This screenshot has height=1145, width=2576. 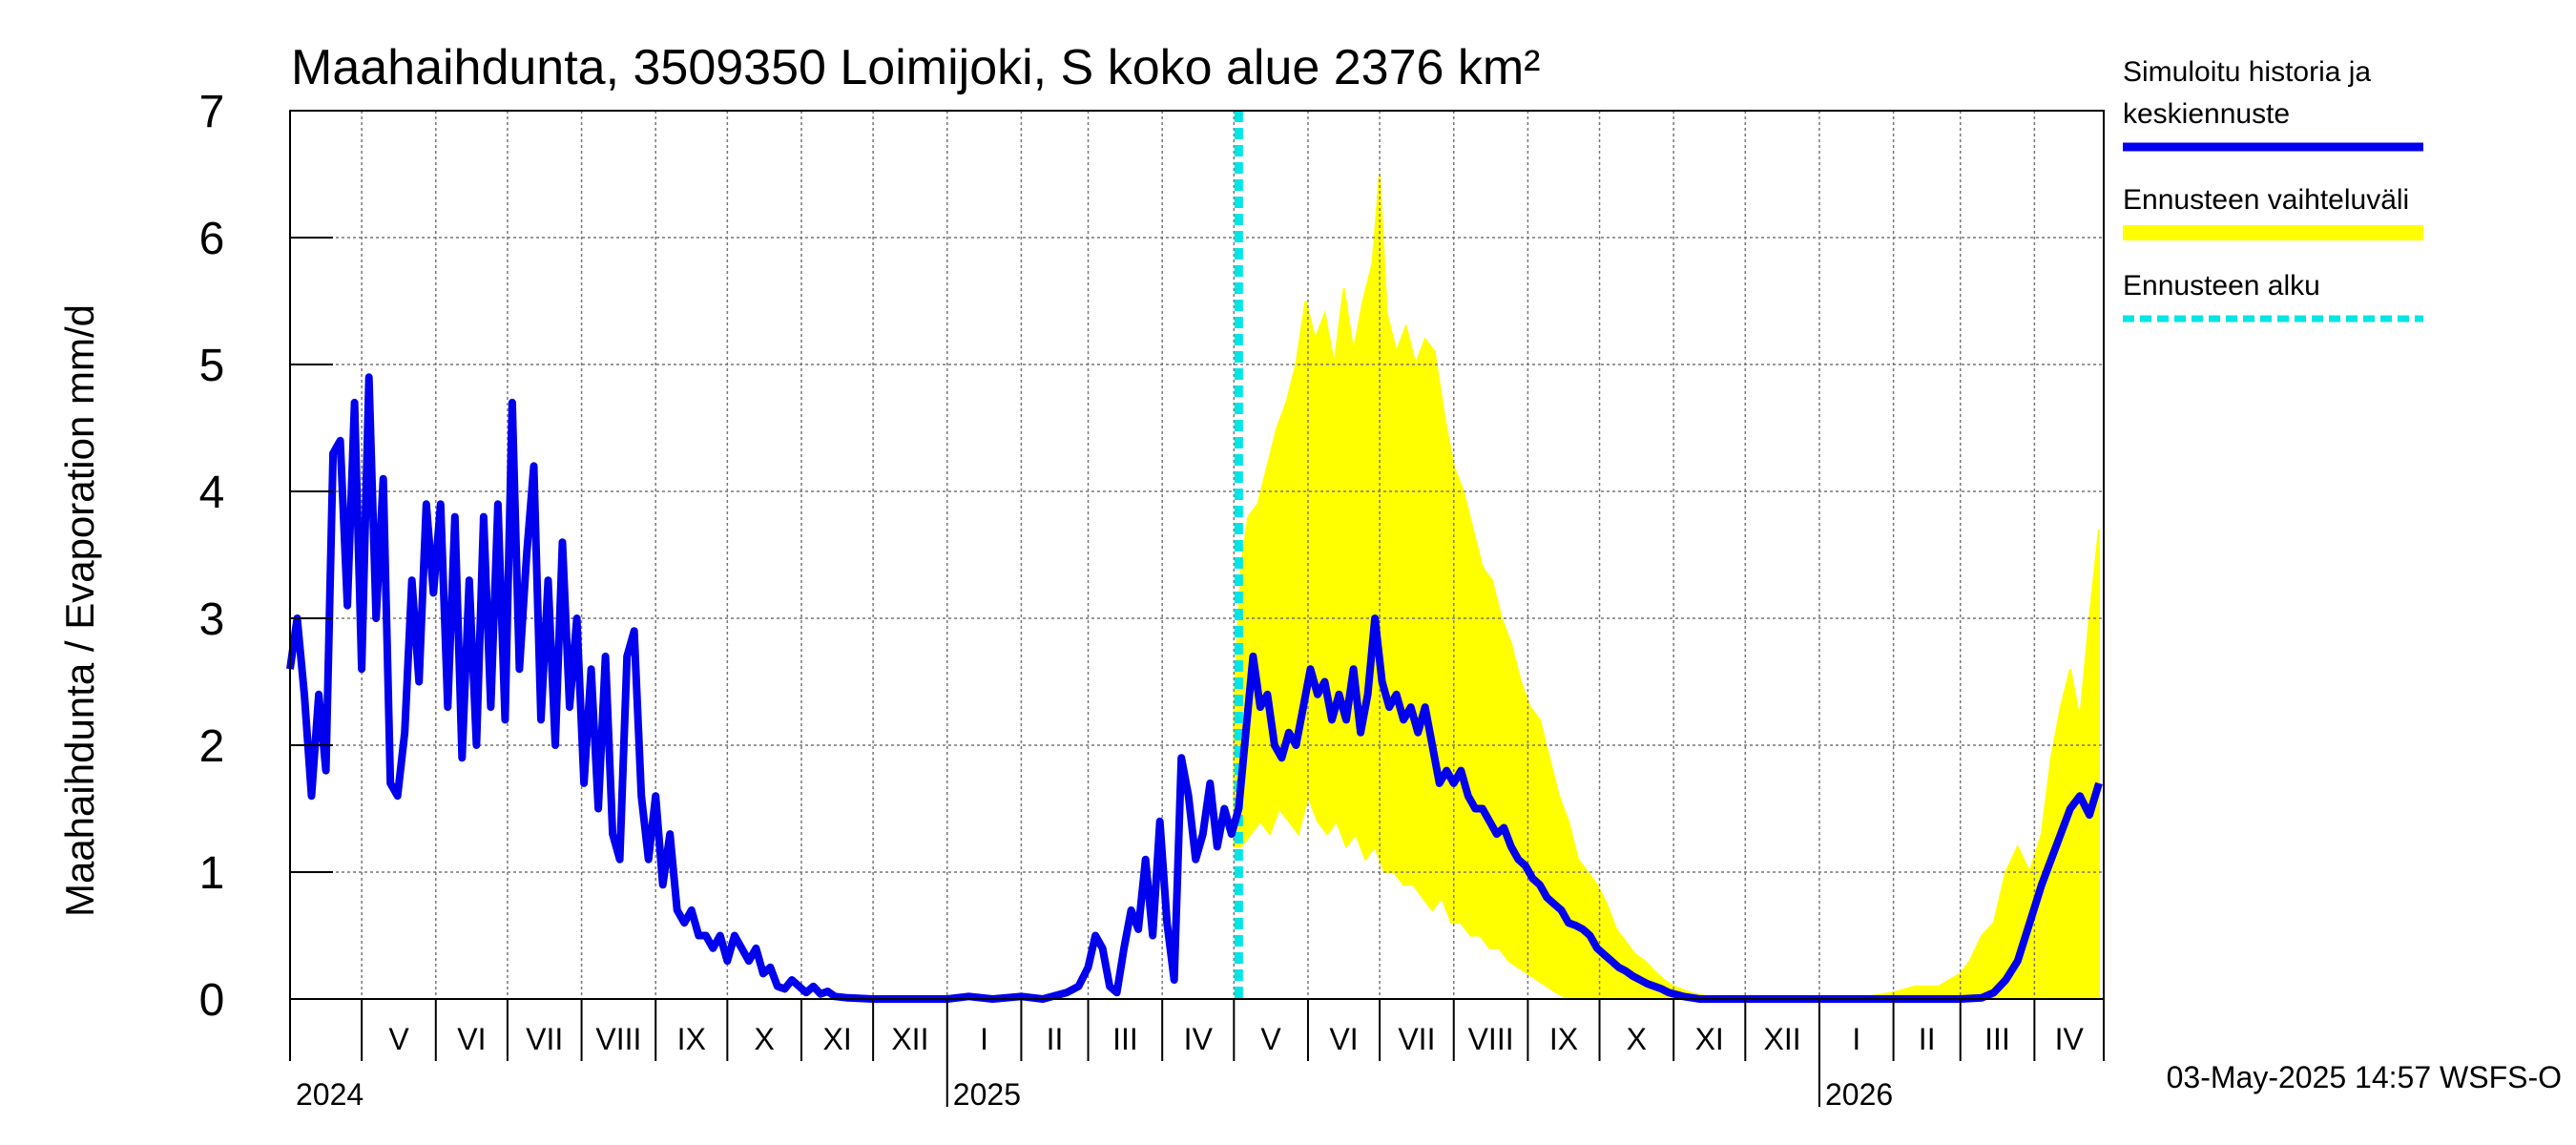 I want to click on x-year-label: 2026, so click(x=1859, y=1094).